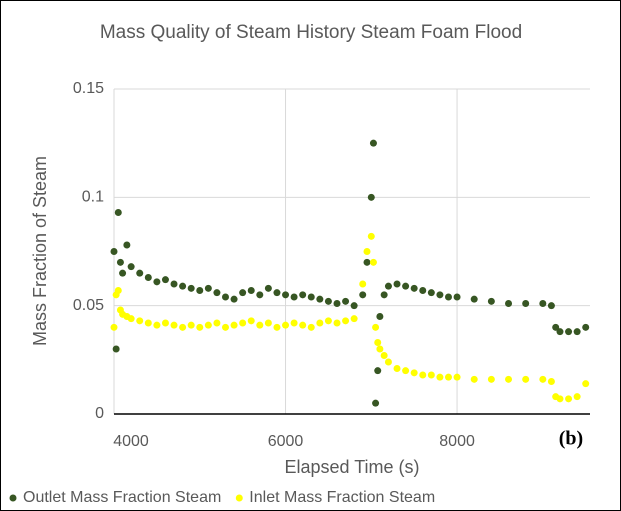 The width and height of the screenshot is (621, 511). I want to click on x-axis-title: Elapsed Time (s), so click(351, 467).